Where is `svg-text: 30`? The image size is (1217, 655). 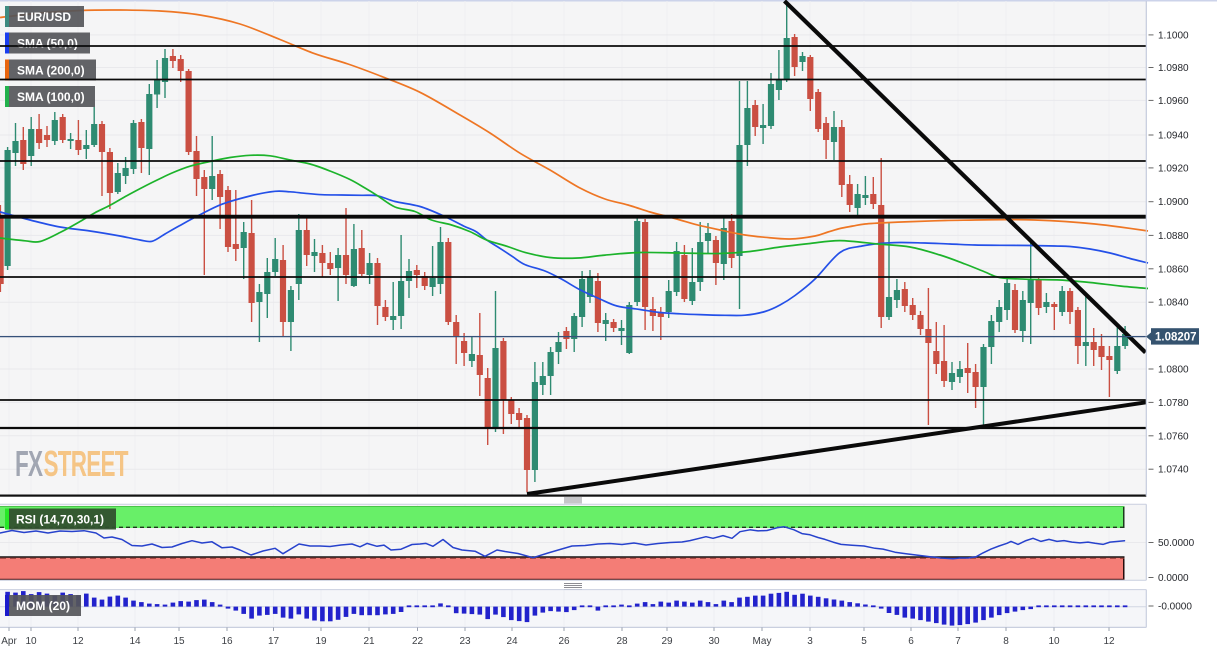
svg-text: 30 is located at coordinates (714, 641).